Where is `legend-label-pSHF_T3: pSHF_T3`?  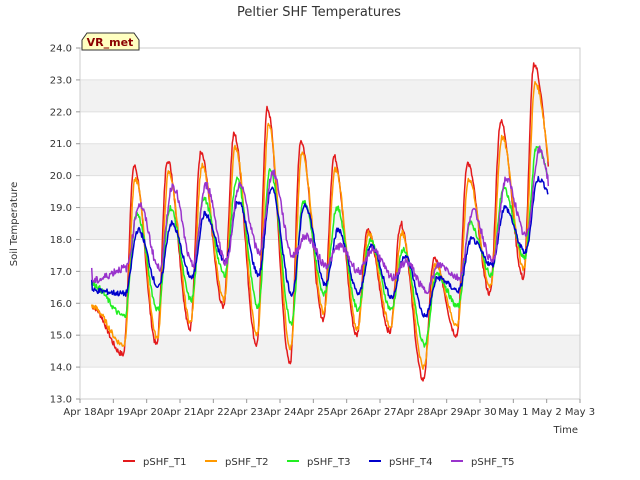 legend-label-pSHF_T3: pSHF_T3 is located at coordinates (328, 462).